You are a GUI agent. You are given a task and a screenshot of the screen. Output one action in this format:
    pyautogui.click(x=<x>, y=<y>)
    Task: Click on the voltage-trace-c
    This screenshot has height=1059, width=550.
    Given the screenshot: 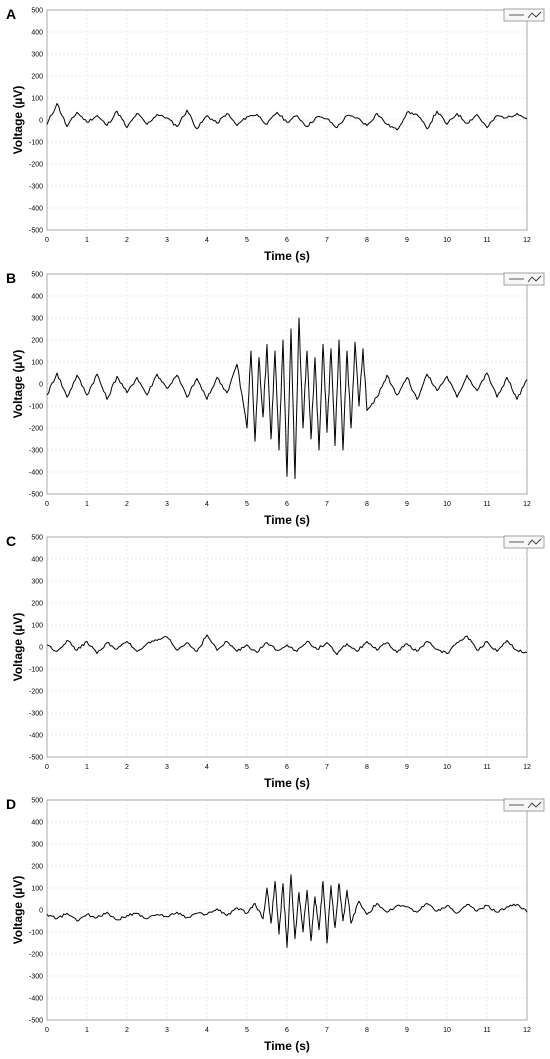 What is the action you would take?
    pyautogui.click(x=287, y=645)
    